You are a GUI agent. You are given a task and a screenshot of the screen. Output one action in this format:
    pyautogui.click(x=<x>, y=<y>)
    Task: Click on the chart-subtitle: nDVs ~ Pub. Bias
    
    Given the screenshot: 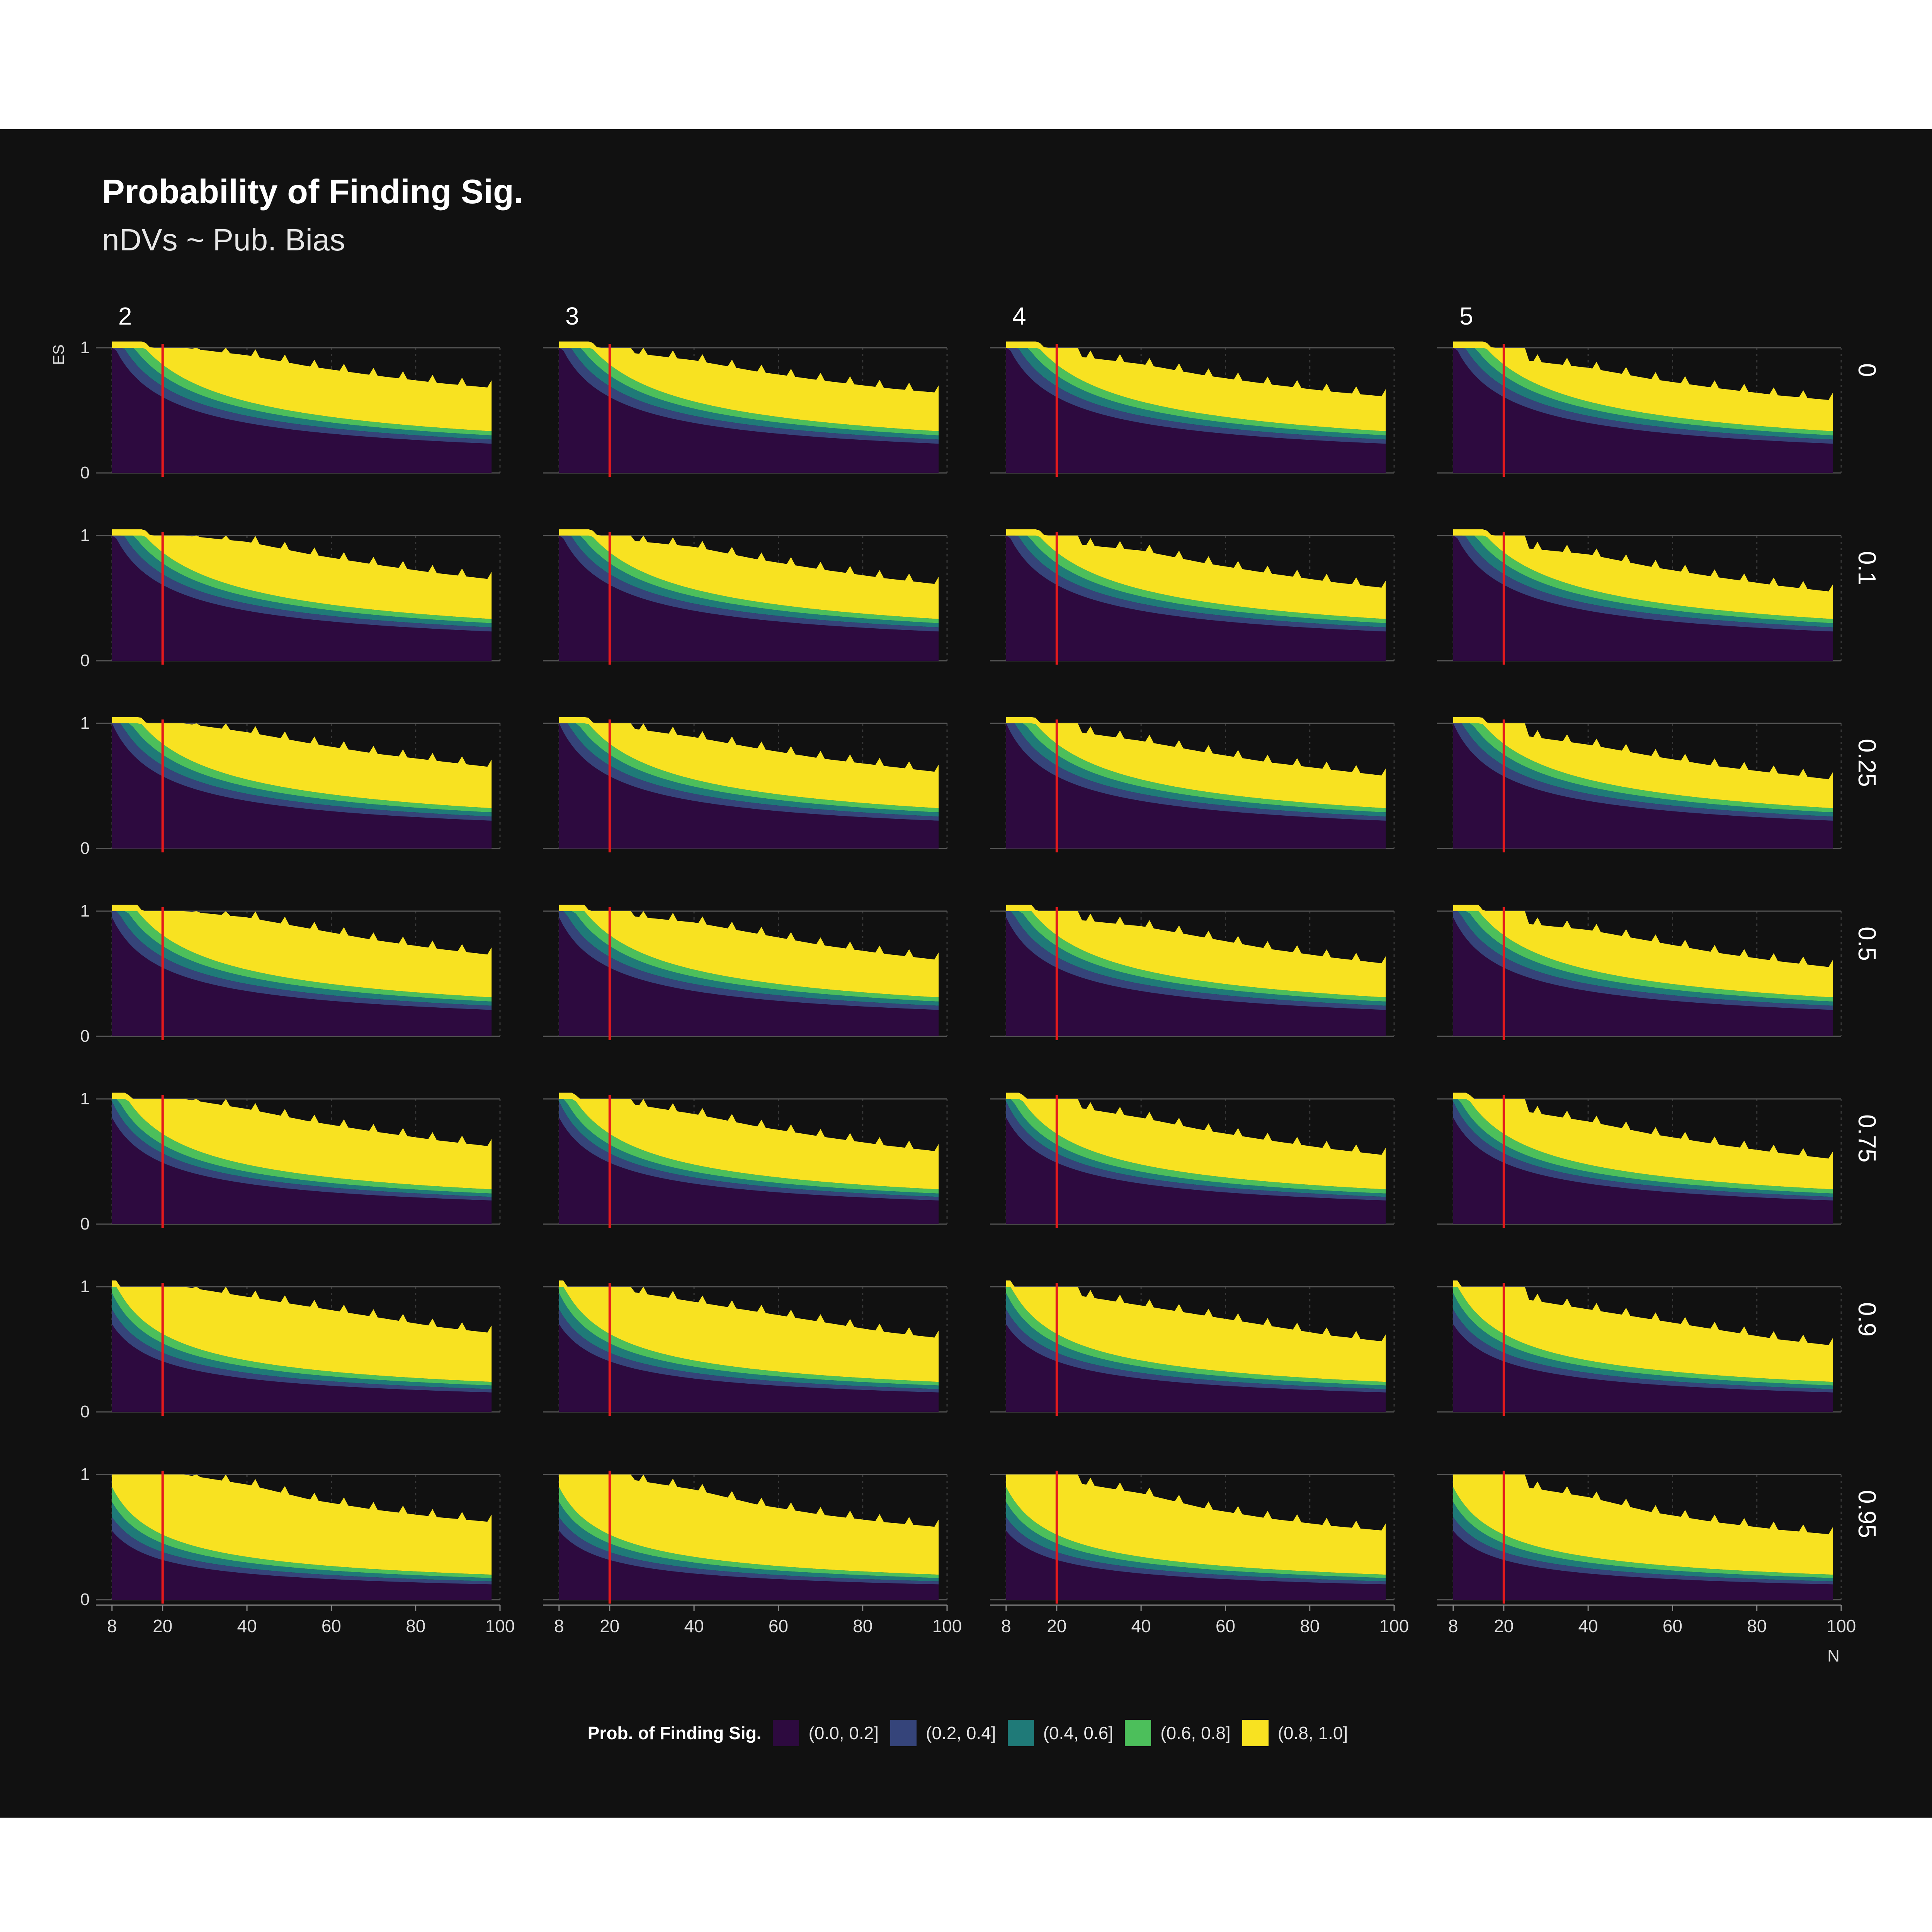 What is the action you would take?
    pyautogui.click(x=223, y=240)
    